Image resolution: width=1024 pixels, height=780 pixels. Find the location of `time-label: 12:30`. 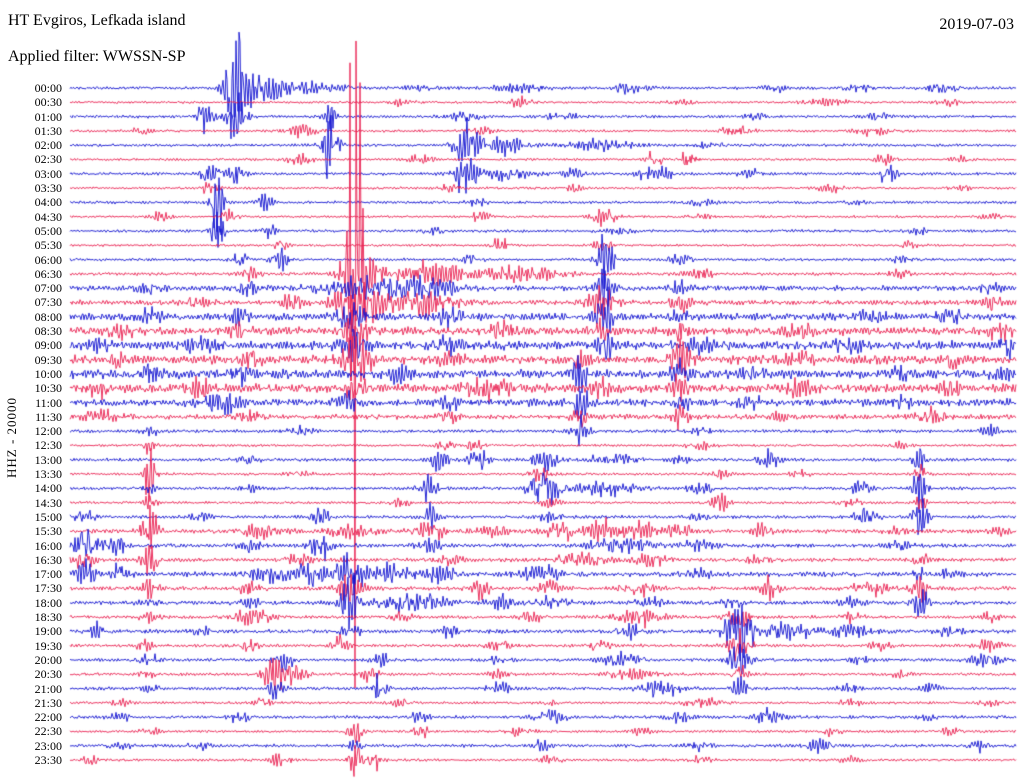

time-label: 12:30 is located at coordinates (48, 445).